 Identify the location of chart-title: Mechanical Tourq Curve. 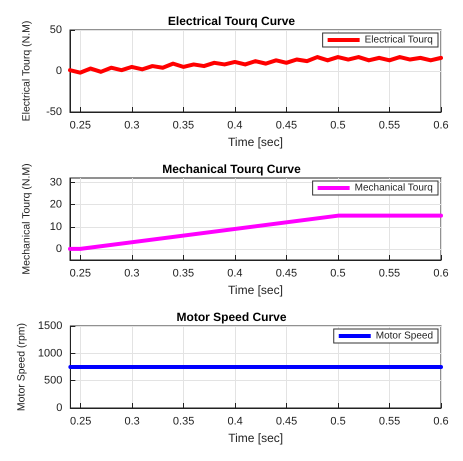
(232, 169).